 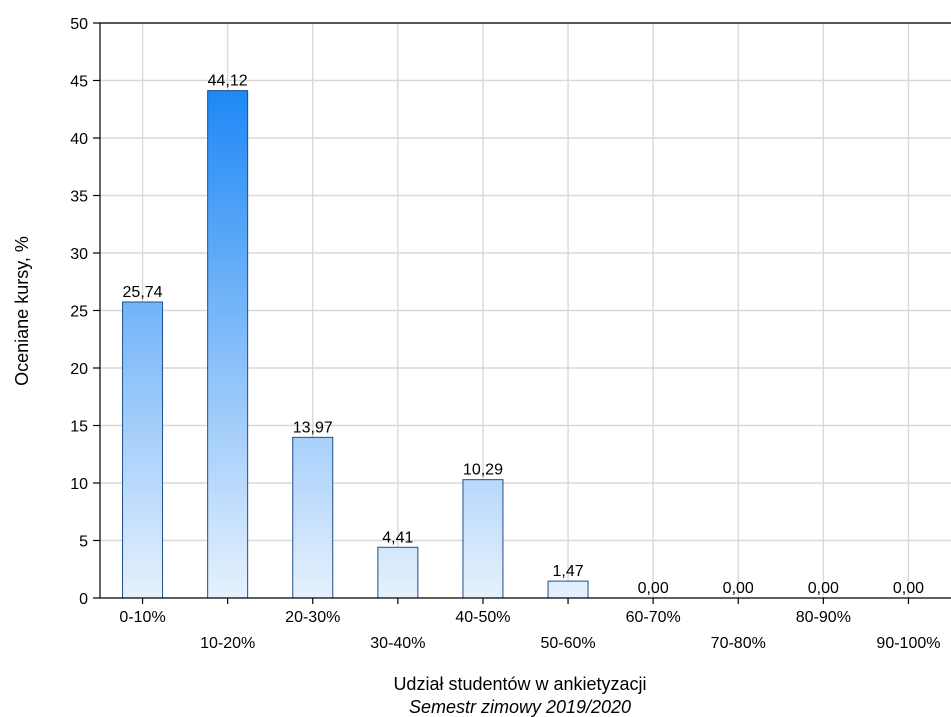 What do you see at coordinates (79, 24) in the screenshot?
I see `y-tick-label: 50` at bounding box center [79, 24].